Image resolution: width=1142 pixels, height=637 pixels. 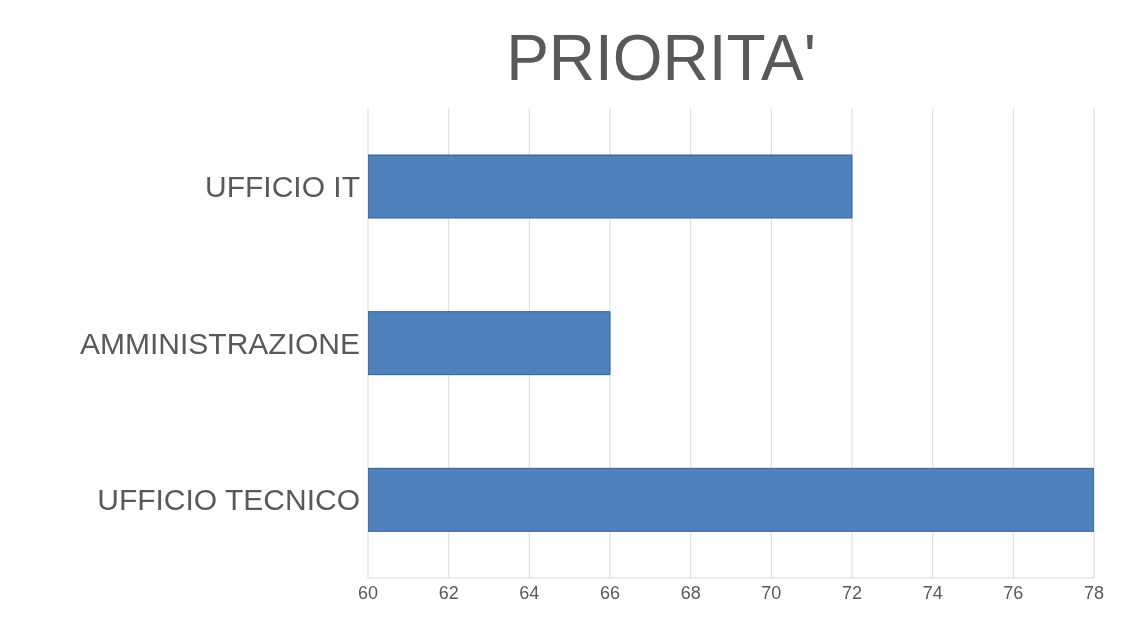 I want to click on x-tick-label: 74, so click(x=932, y=592).